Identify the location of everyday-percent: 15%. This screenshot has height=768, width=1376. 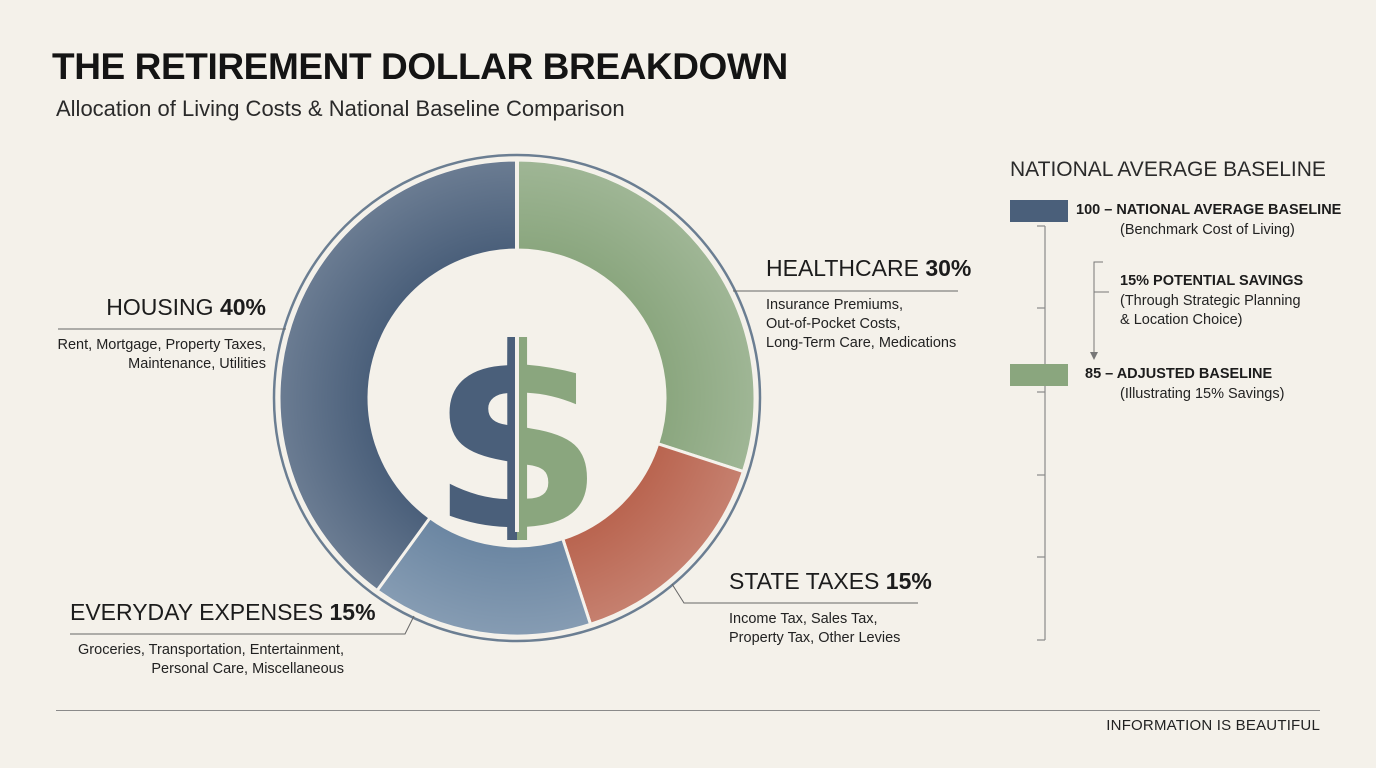
(352, 612).